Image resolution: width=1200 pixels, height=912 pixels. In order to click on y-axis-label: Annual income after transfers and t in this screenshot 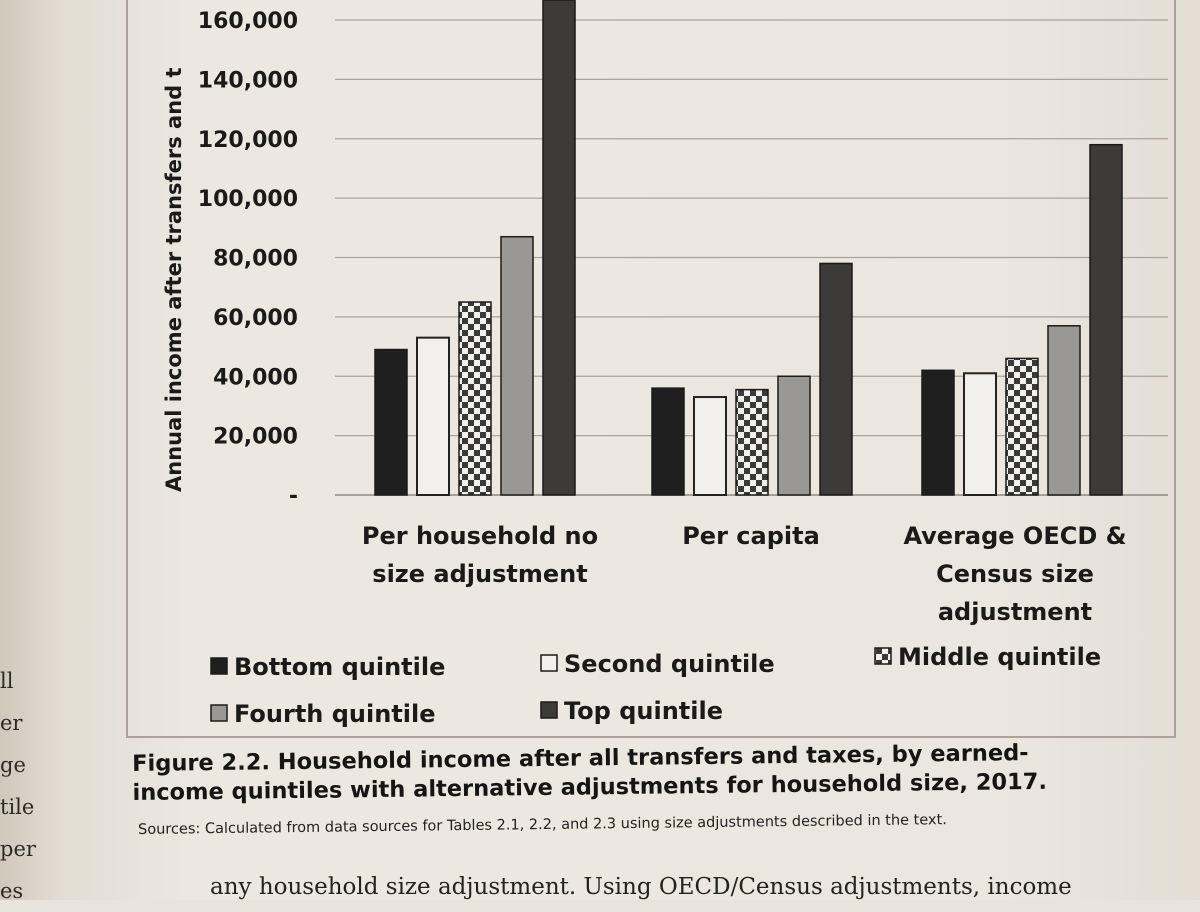, I will do `click(174, 279)`.